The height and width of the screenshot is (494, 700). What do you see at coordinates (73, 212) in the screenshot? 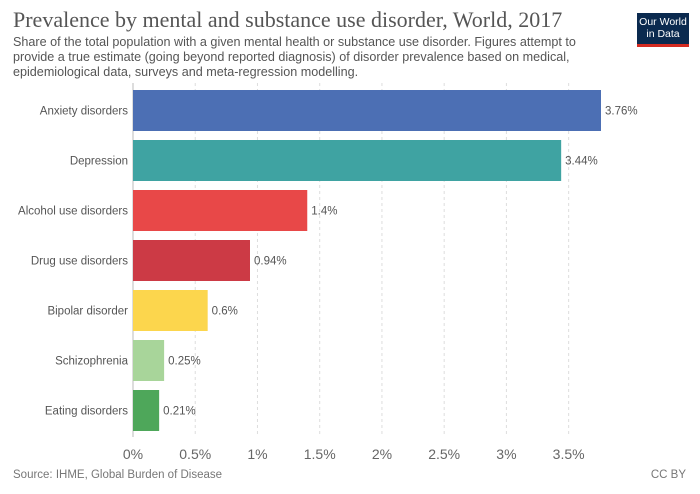
I see `category-label: Alcohol use disorders` at bounding box center [73, 212].